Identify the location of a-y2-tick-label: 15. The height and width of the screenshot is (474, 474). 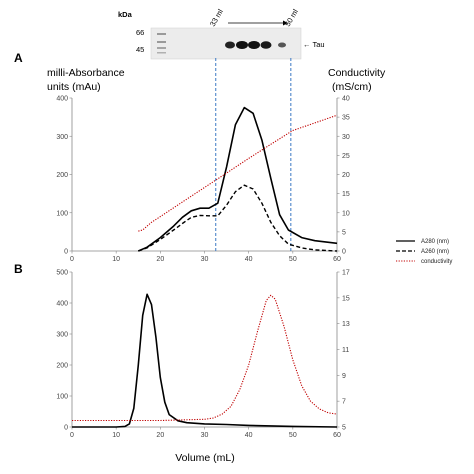
(346, 194).